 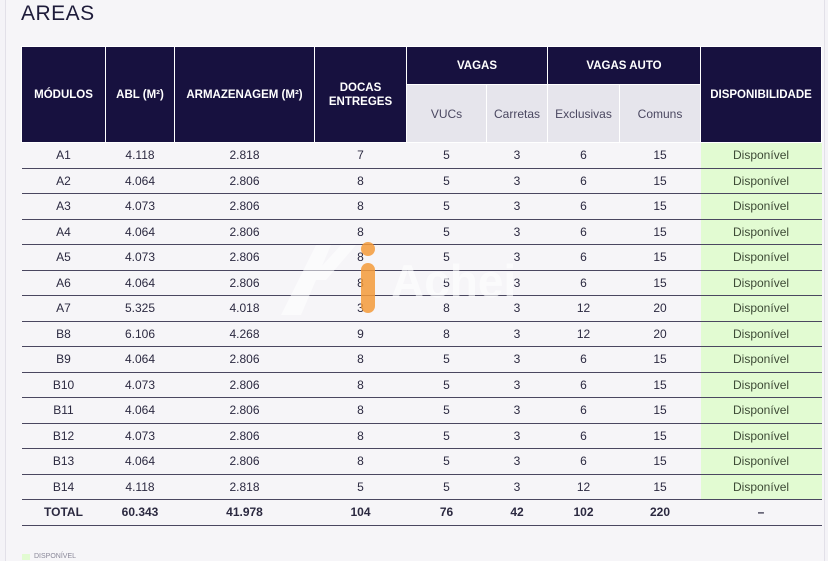 I want to click on header-modulos: MÓDULOS, so click(x=63, y=94).